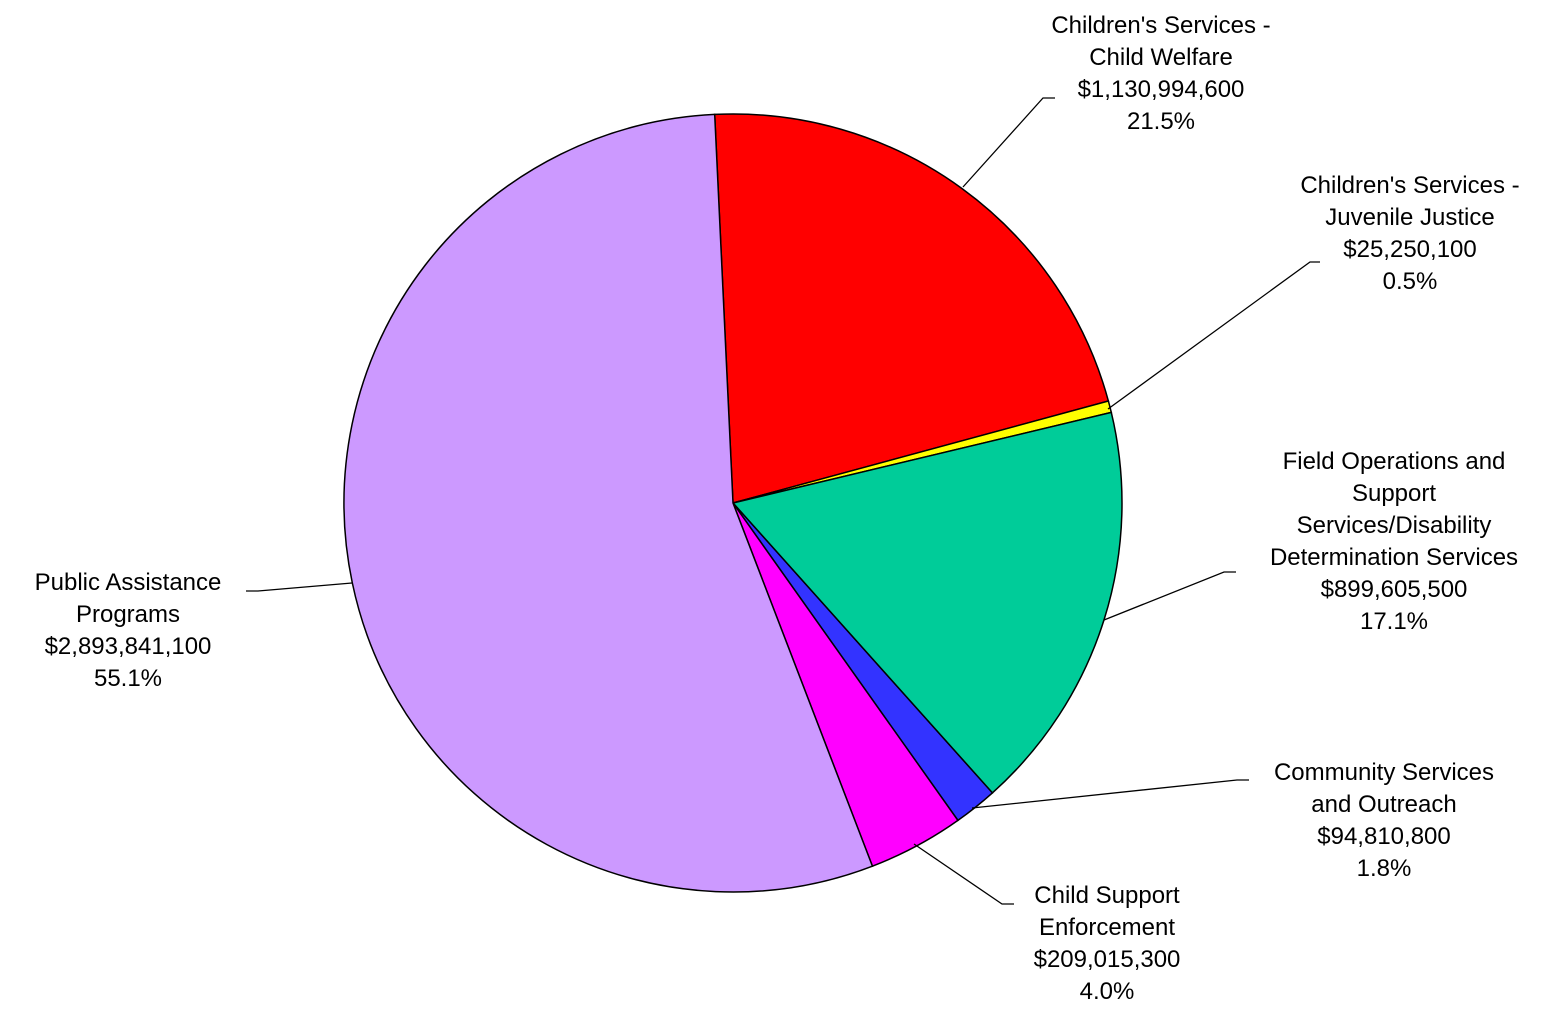 The image size is (1559, 1009). What do you see at coordinates (1383, 804) in the screenshot?
I see `slice-name-line: and Outreach` at bounding box center [1383, 804].